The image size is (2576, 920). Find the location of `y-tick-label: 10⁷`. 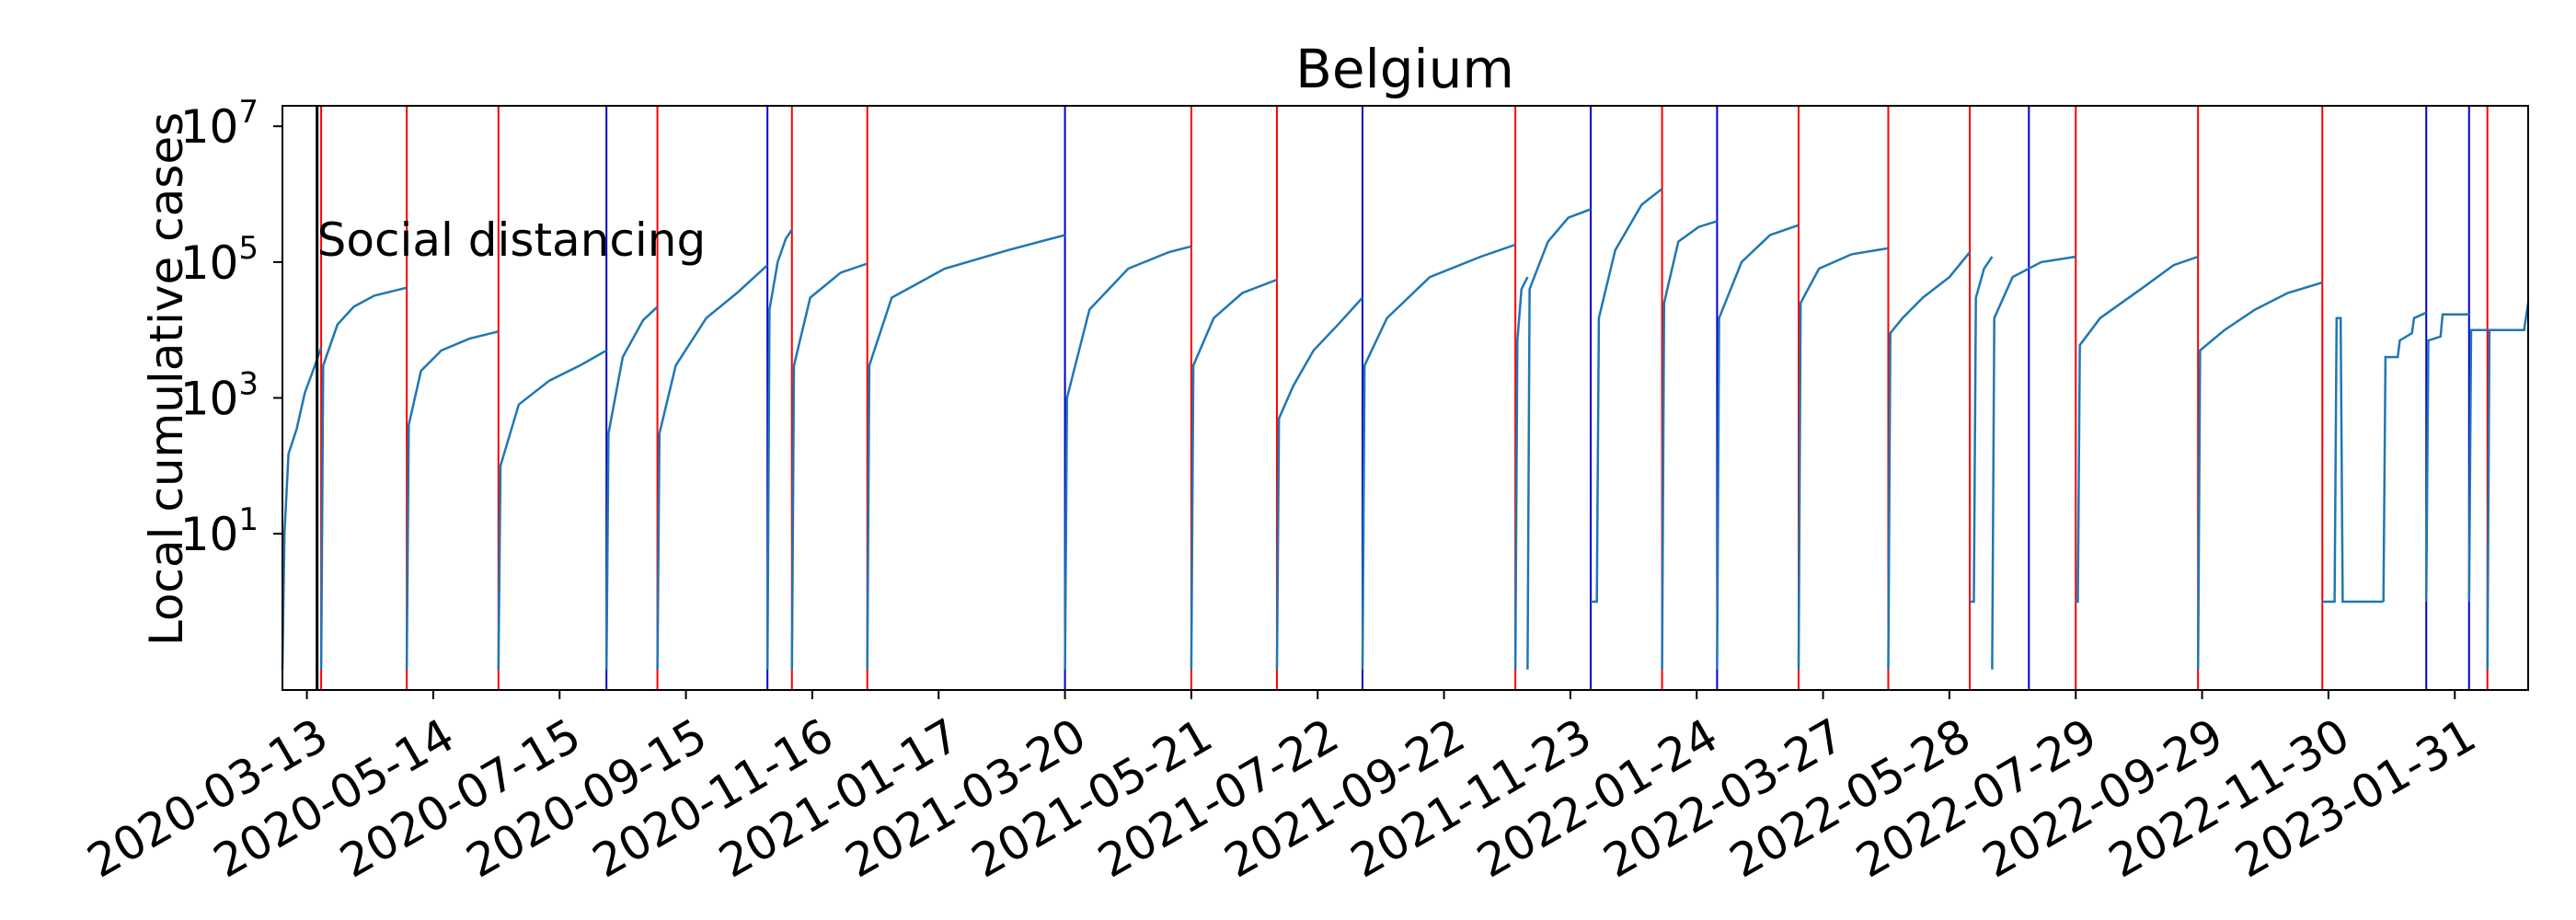

y-tick-label: 10⁷ is located at coordinates (219, 124).